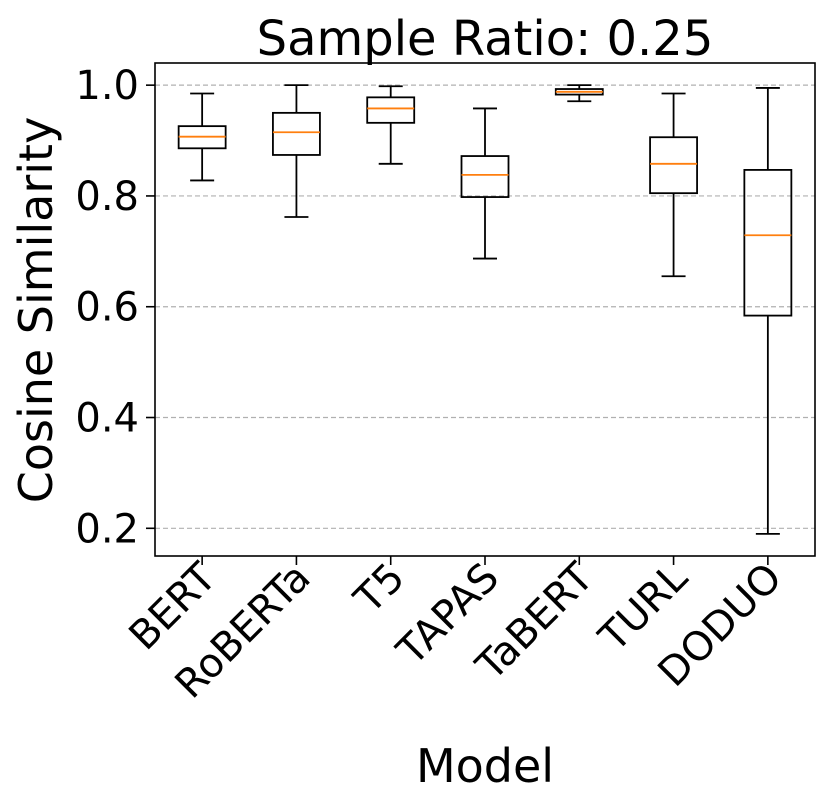 The width and height of the screenshot is (830, 806). What do you see at coordinates (202, 137) in the screenshot?
I see `box-bert` at bounding box center [202, 137].